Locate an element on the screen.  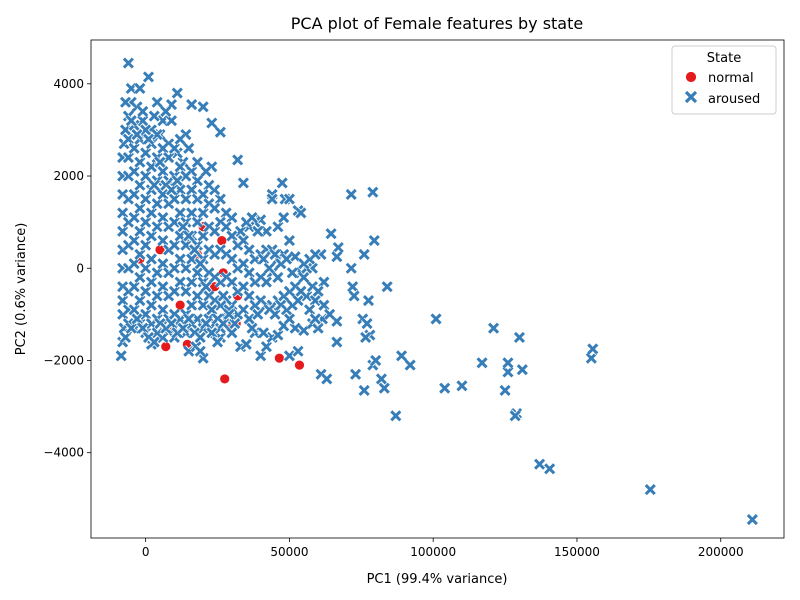
x-tick-label: 100000 is located at coordinates (433, 552).